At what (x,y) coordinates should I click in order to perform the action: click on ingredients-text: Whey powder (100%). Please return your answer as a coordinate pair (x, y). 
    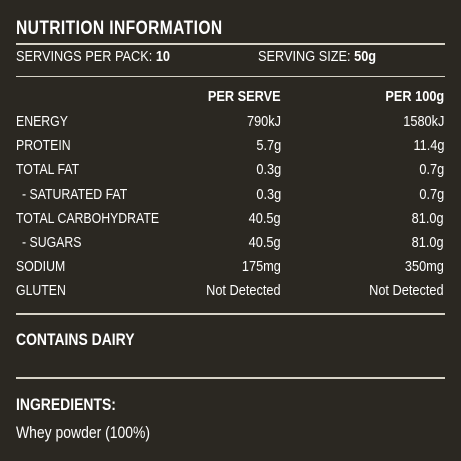
    Looking at the image, I should click on (83, 432).